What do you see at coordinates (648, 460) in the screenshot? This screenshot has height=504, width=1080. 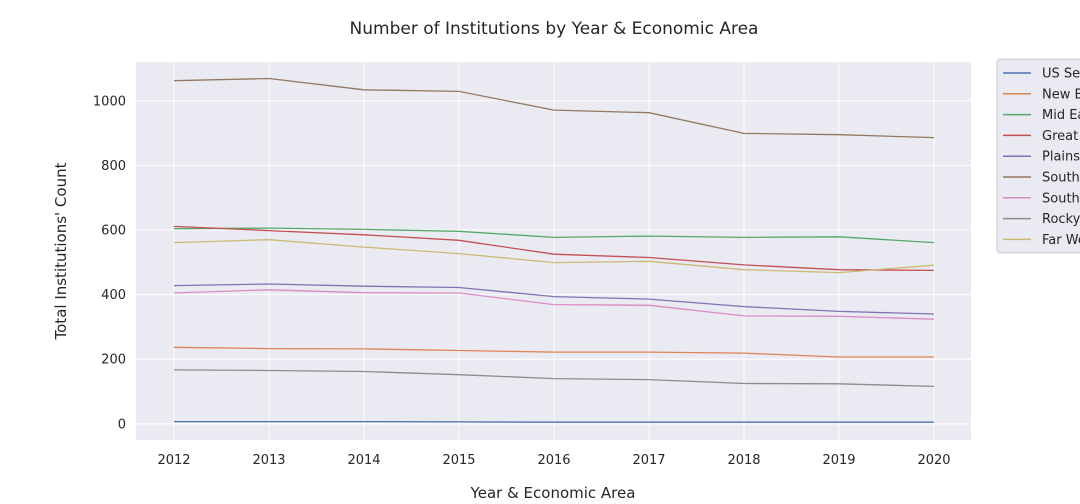 I see `x-tick-label: 2017` at bounding box center [648, 460].